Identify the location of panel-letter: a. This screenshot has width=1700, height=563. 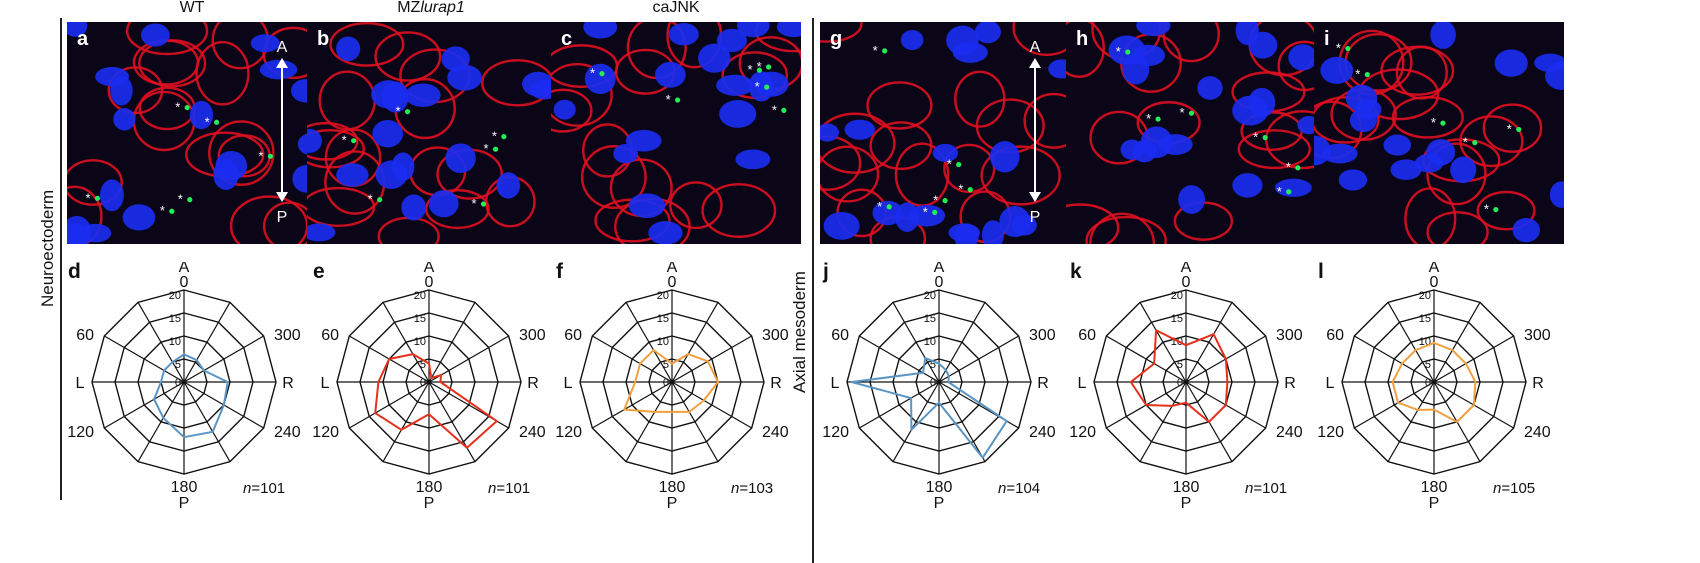
(83, 39).